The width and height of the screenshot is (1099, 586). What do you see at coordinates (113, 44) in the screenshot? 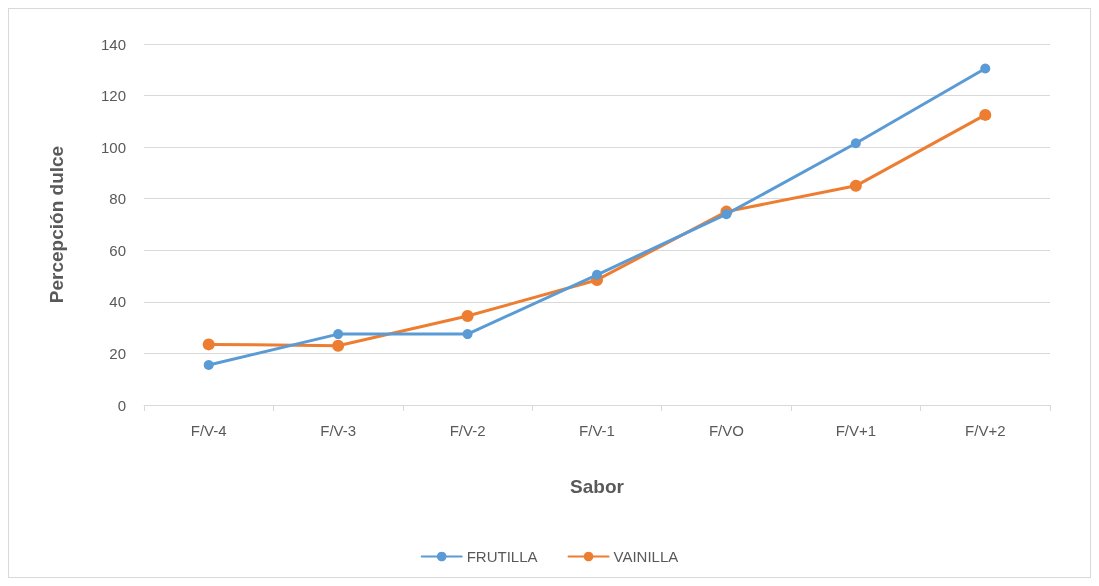
I see `y-tick-label: 140` at bounding box center [113, 44].